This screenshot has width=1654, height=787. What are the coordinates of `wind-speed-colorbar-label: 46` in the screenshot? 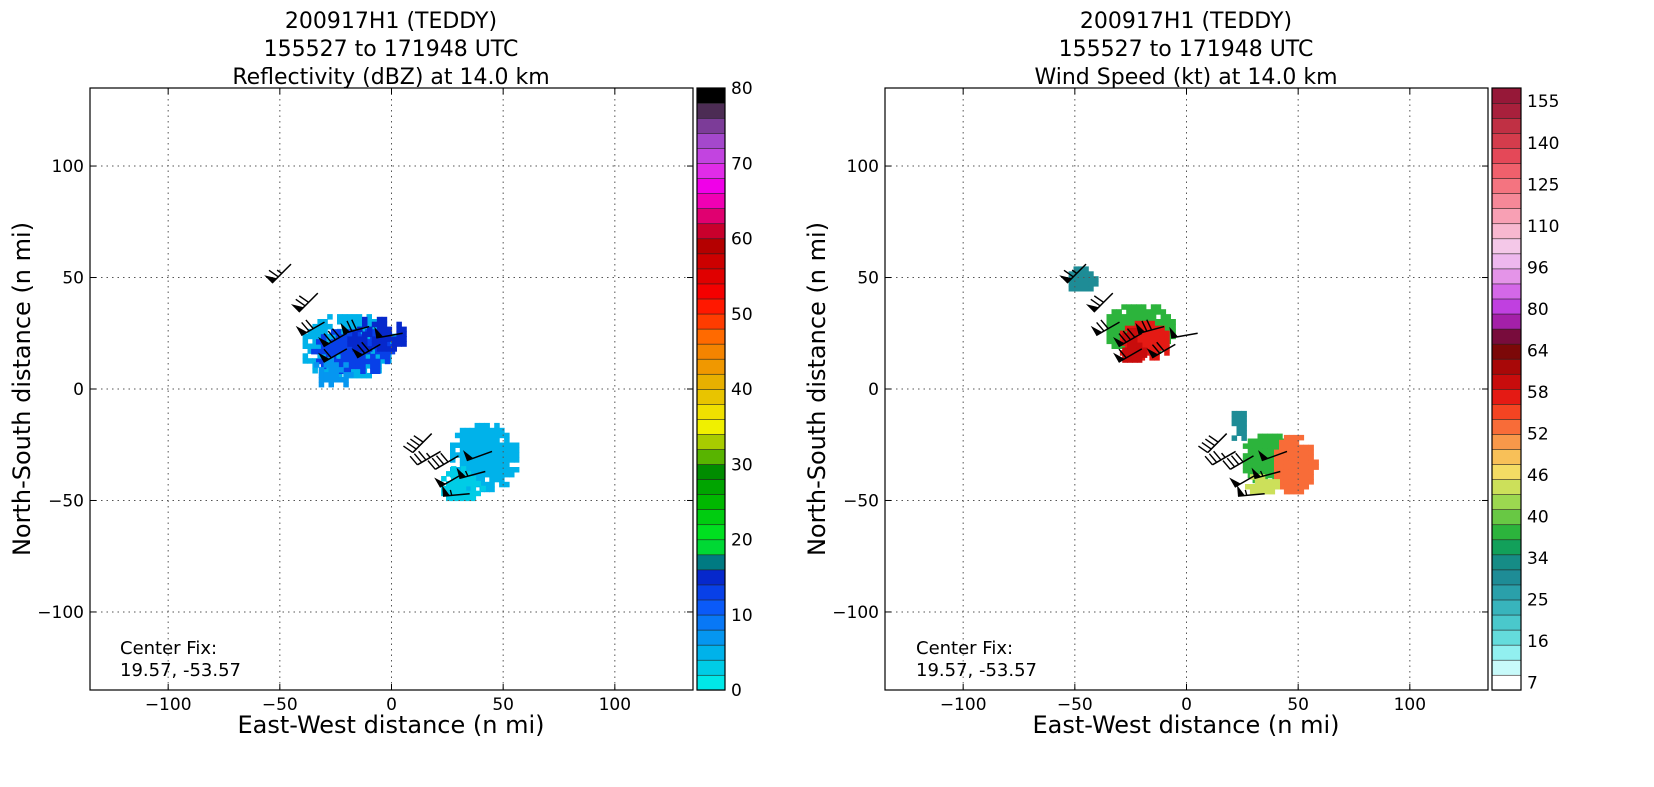 It's located at (1538, 476).